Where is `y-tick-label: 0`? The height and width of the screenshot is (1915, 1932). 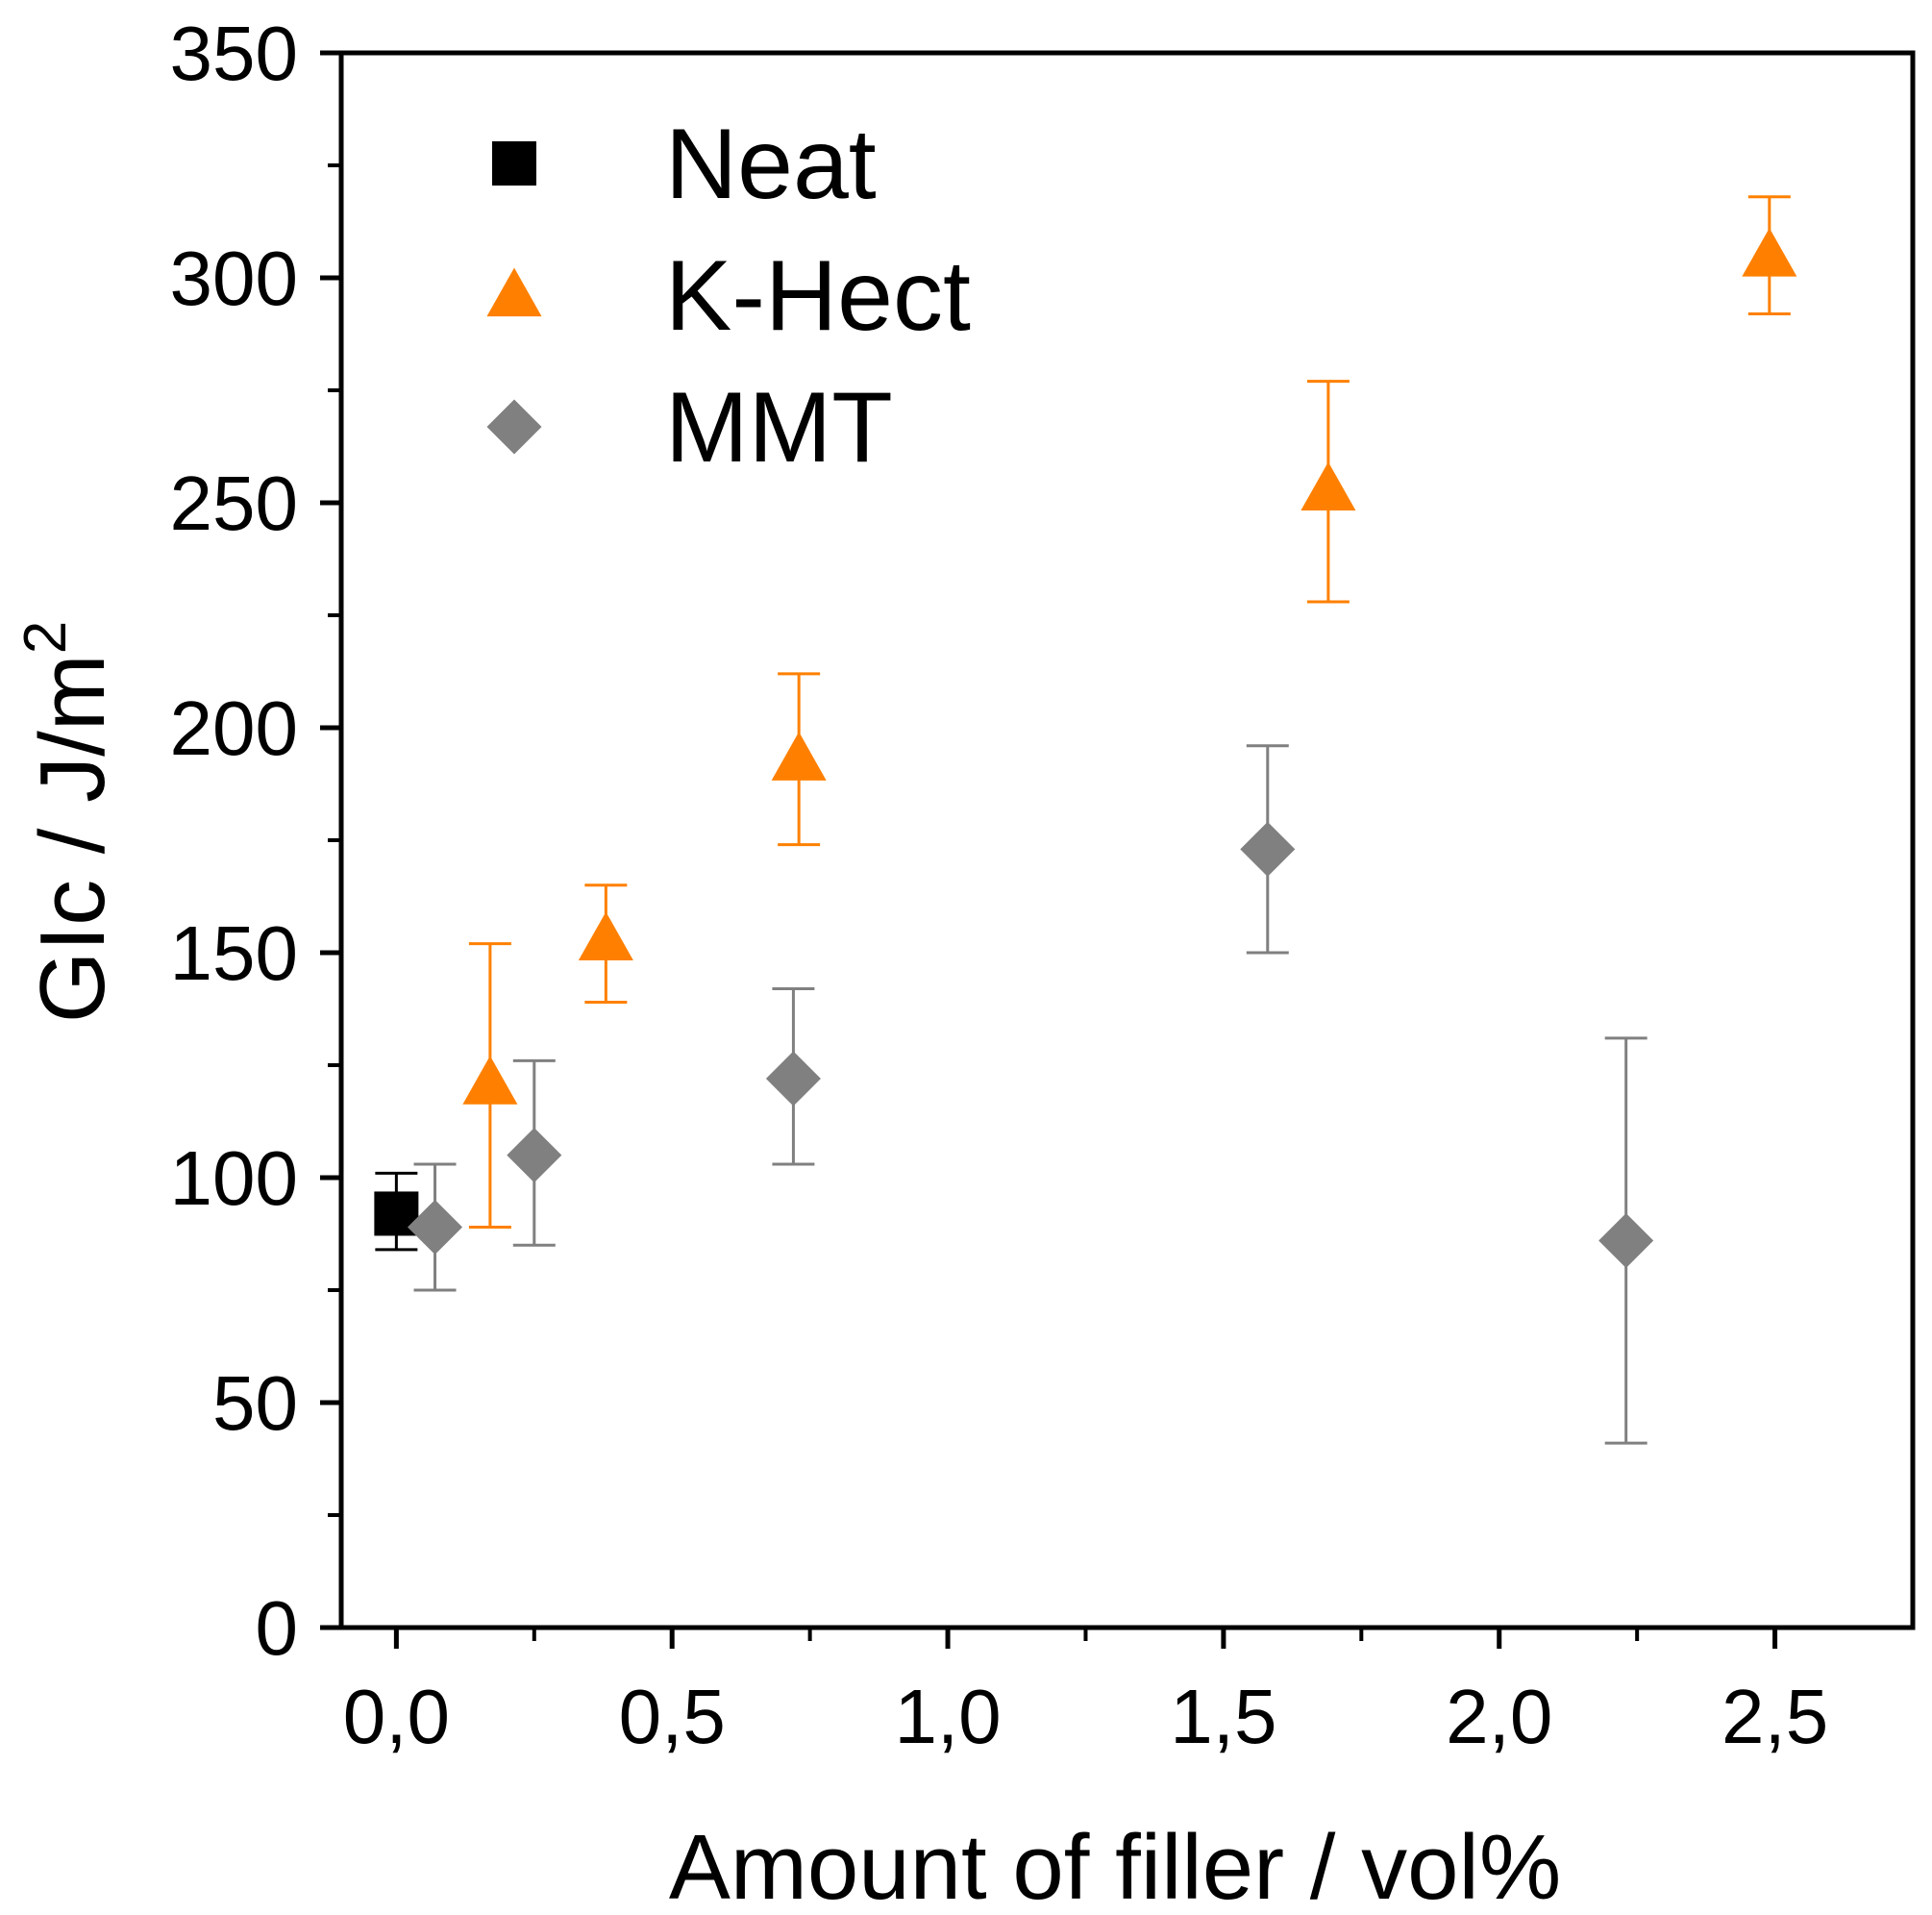
y-tick-label: 0 is located at coordinates (278, 1628).